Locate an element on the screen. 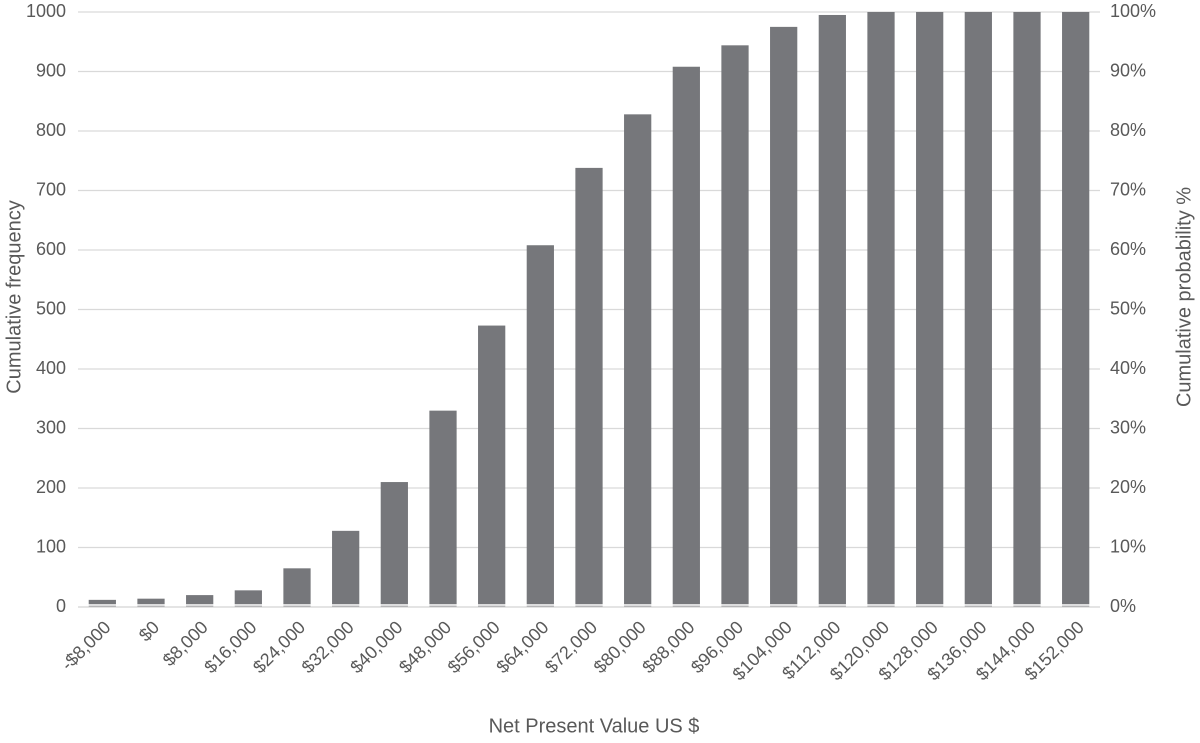  x-tick-label: $24,000 is located at coordinates (279, 647).